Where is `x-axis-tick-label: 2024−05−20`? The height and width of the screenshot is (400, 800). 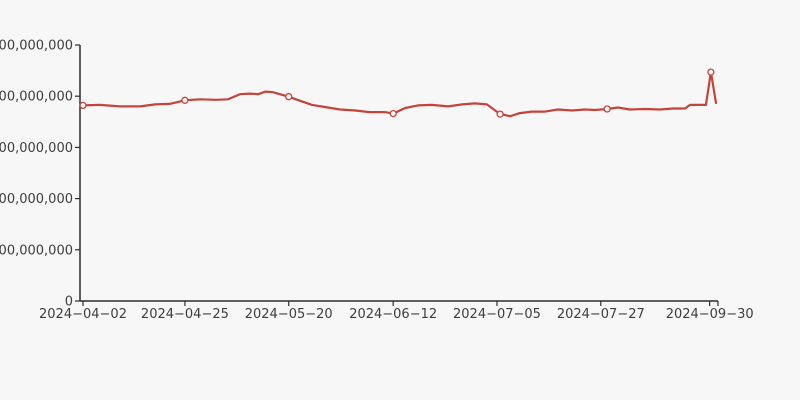 x-axis-tick-label: 2024−05−20 is located at coordinates (289, 314).